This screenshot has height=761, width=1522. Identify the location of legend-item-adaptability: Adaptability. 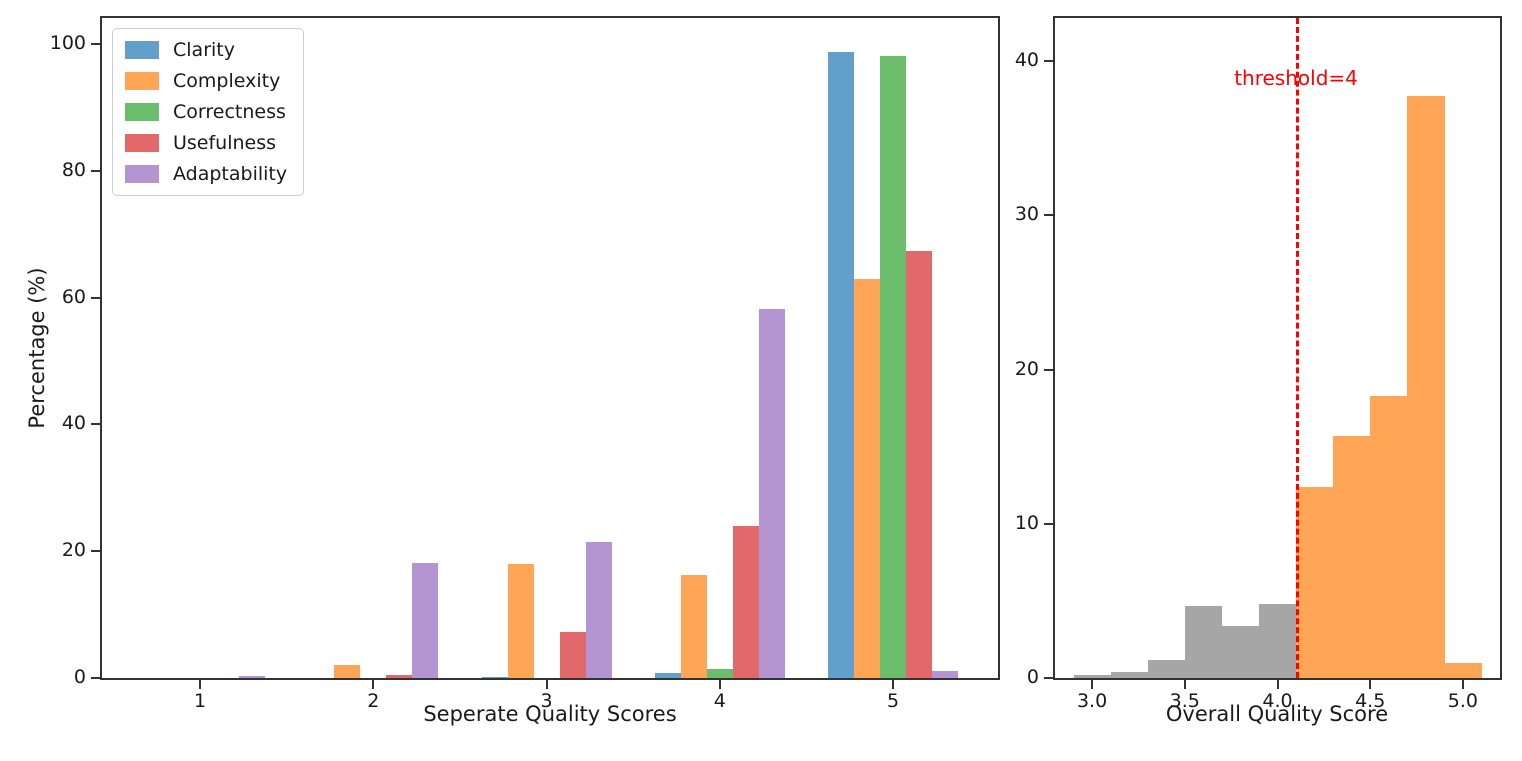
(206, 174).